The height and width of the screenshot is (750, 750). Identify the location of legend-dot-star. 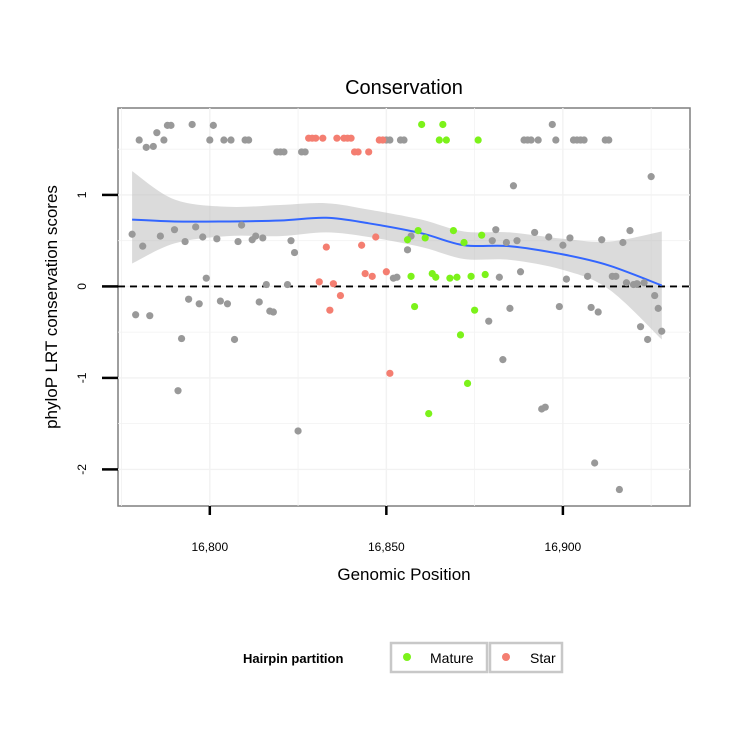
(506, 657).